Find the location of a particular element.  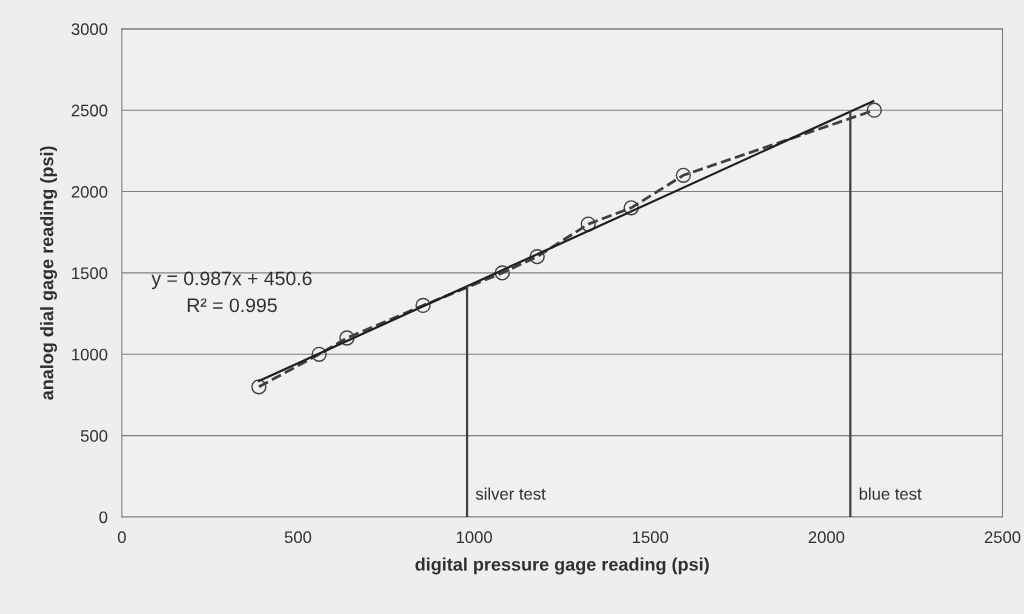

annotation: R² = 0.995 is located at coordinates (232, 305).